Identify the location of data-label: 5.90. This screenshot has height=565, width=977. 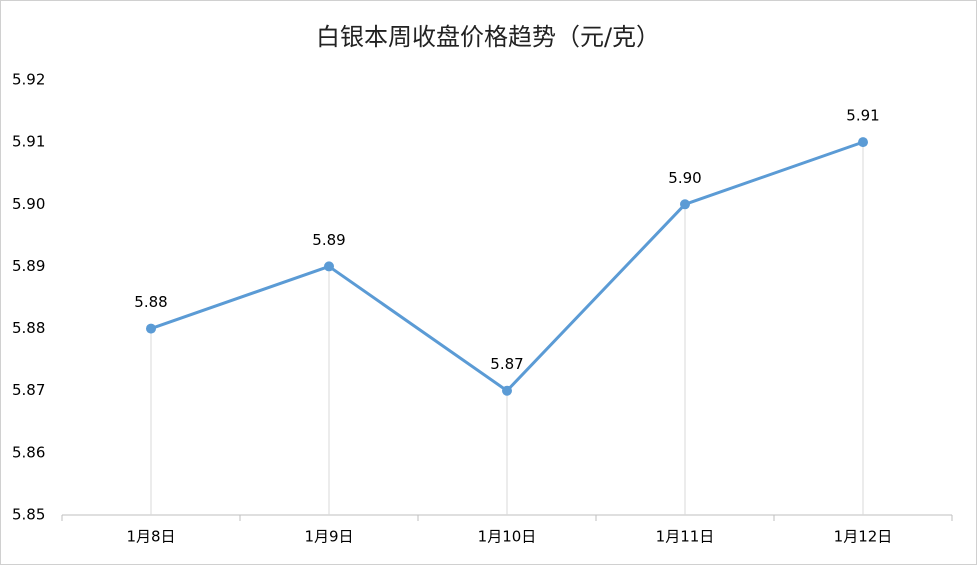
(684, 178).